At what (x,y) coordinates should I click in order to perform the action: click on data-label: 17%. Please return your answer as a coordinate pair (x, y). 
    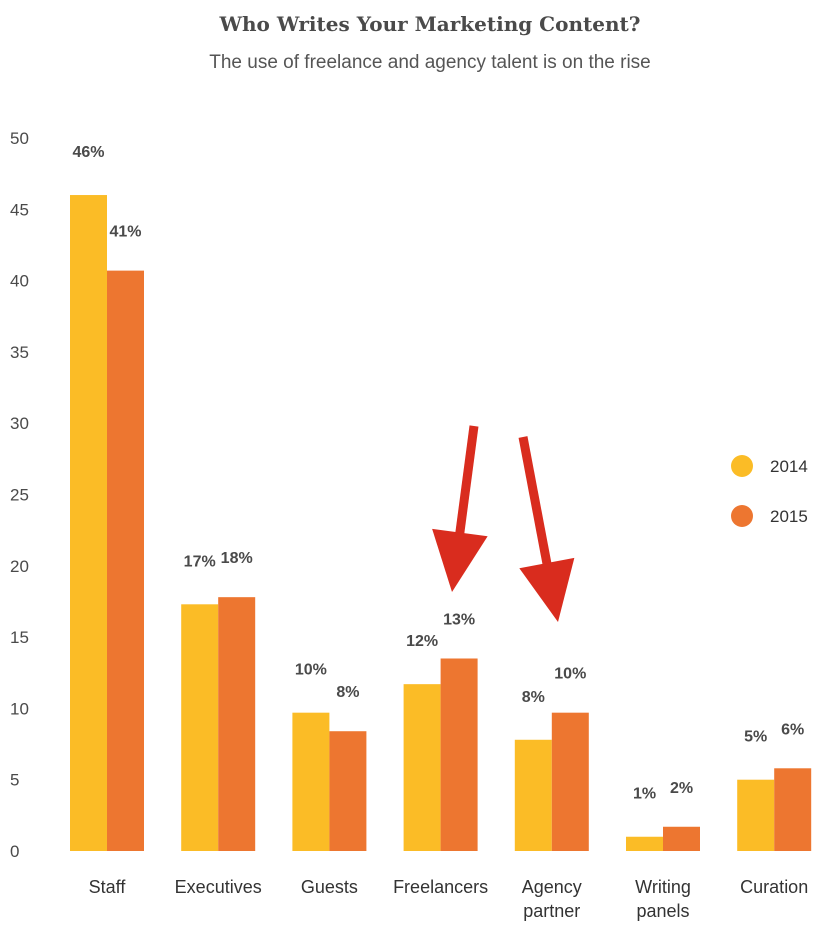
    Looking at the image, I should click on (200, 561).